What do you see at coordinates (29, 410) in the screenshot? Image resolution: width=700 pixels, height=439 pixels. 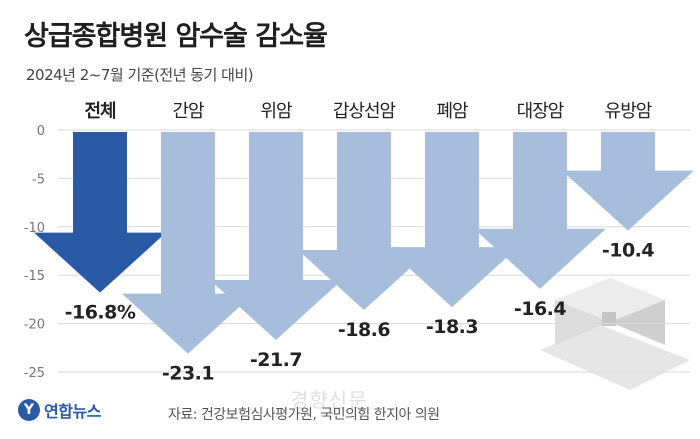 I see `logo-icon: Y` at bounding box center [29, 410].